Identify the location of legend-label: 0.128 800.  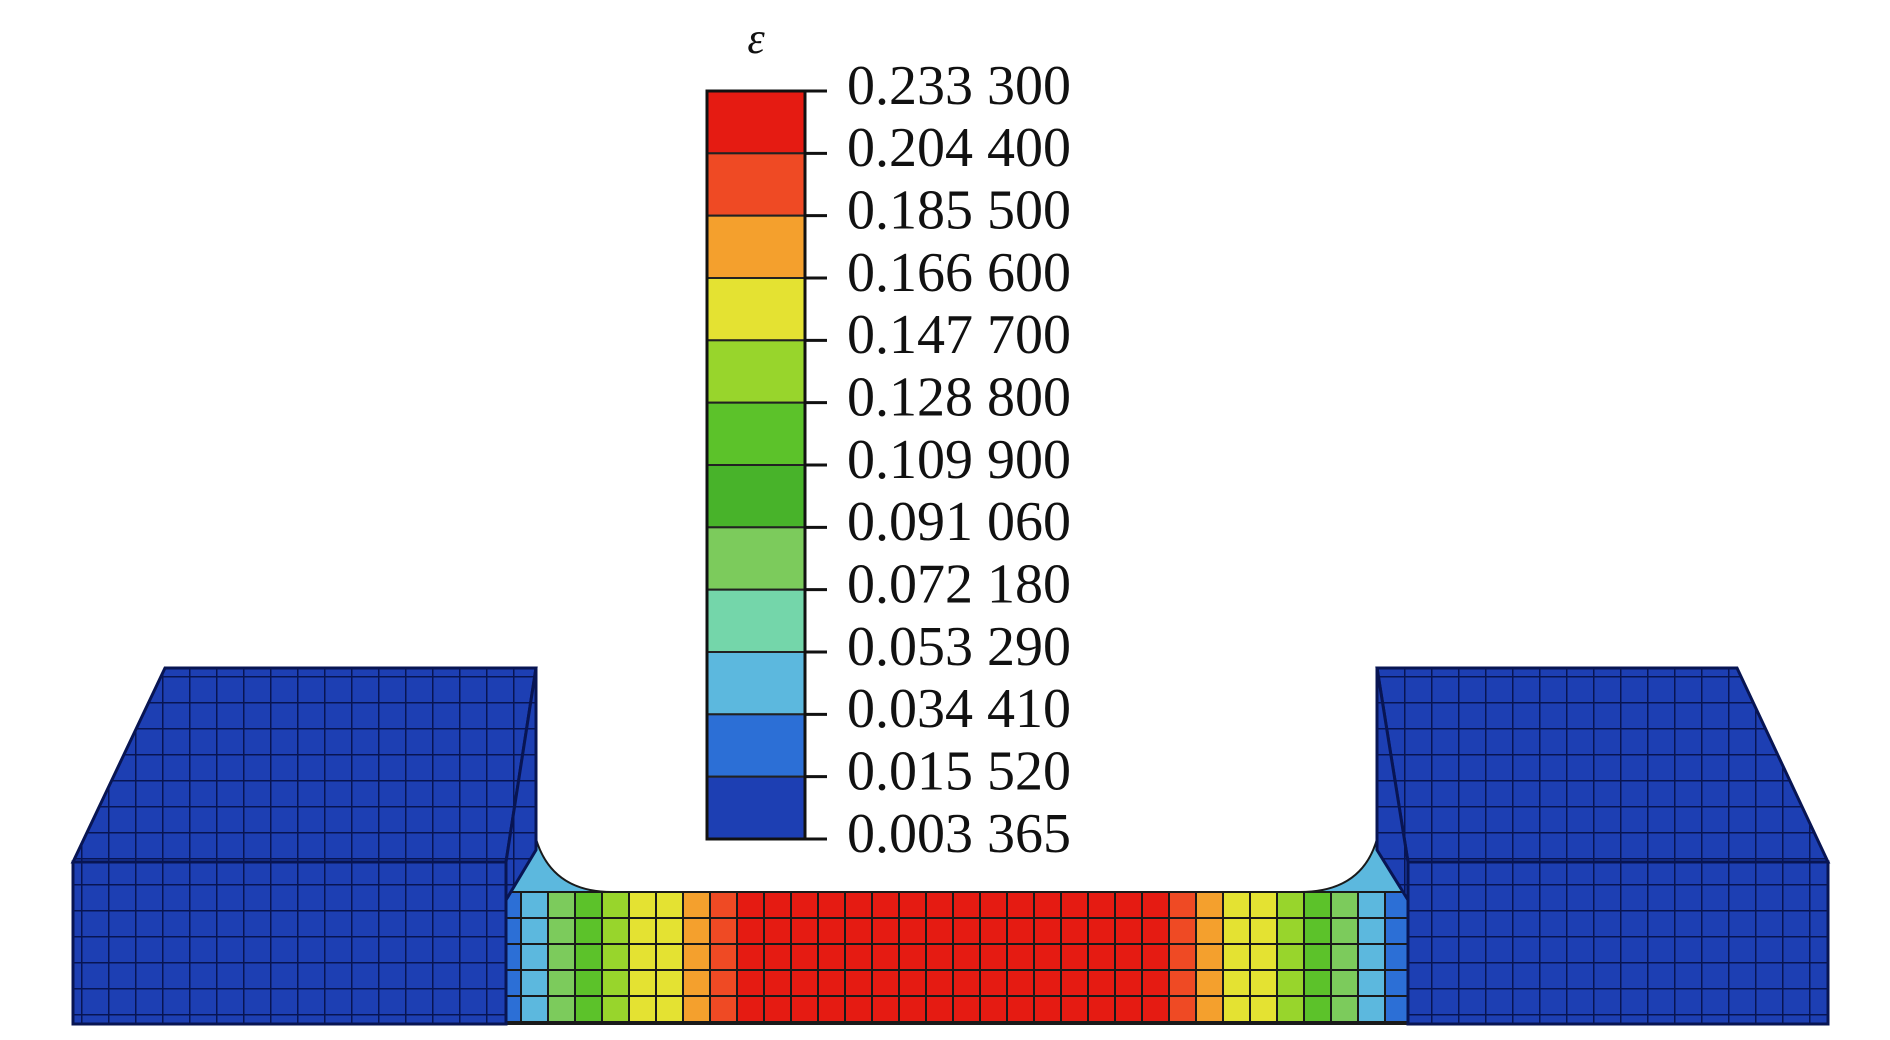
(959, 398).